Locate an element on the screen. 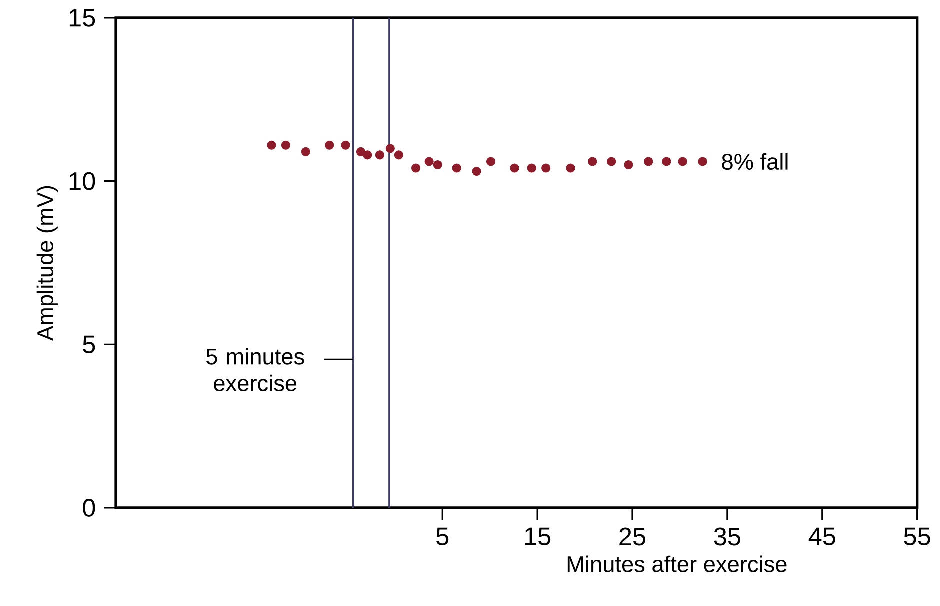  x-tick-label: 25 is located at coordinates (633, 537).